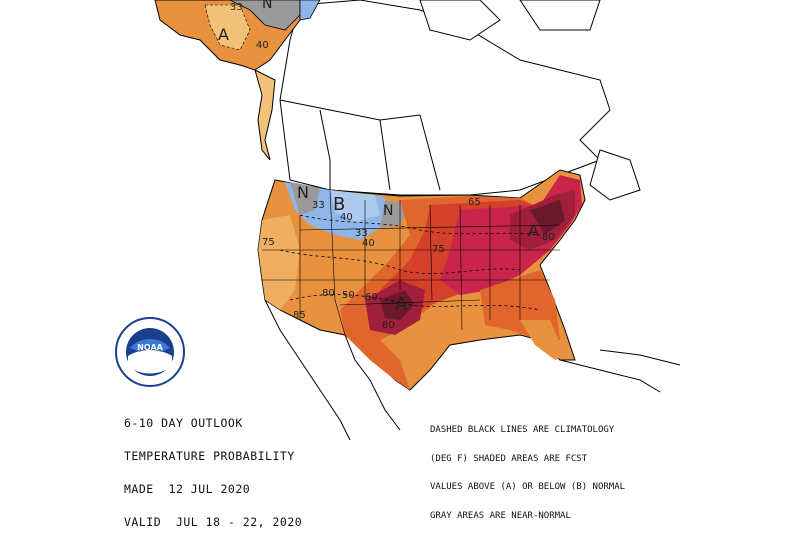  I want to click on legend-note-1: DASHED BLACK LINES ARE CLIMATOLOGY, so click(522, 430).